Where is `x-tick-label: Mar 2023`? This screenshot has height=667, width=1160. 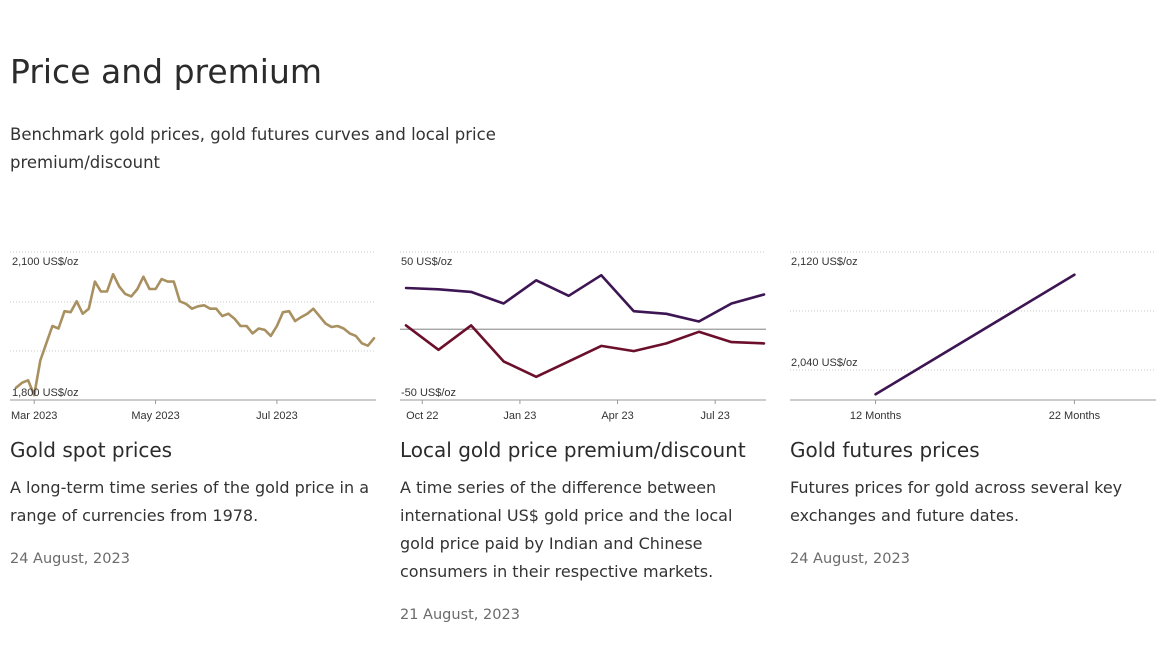
x-tick-label: Mar 2023 is located at coordinates (34, 416).